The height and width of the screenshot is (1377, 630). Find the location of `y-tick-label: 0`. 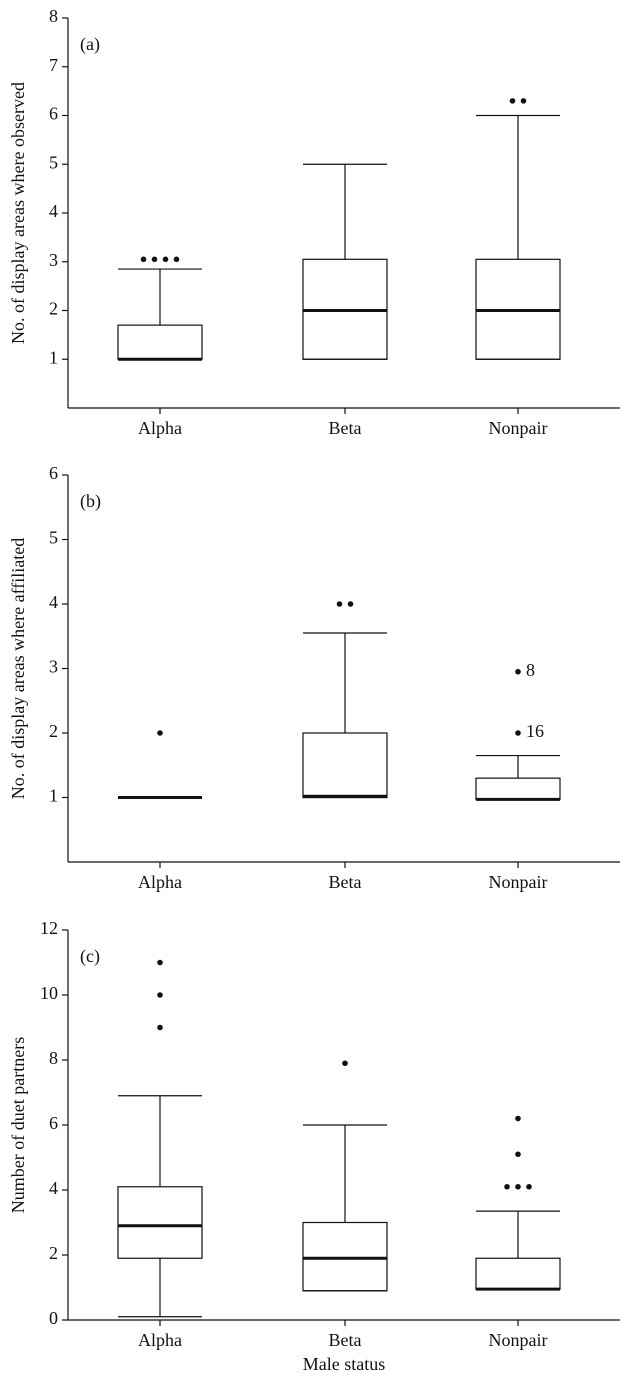

y-tick-label: 0 is located at coordinates (53, 1318).